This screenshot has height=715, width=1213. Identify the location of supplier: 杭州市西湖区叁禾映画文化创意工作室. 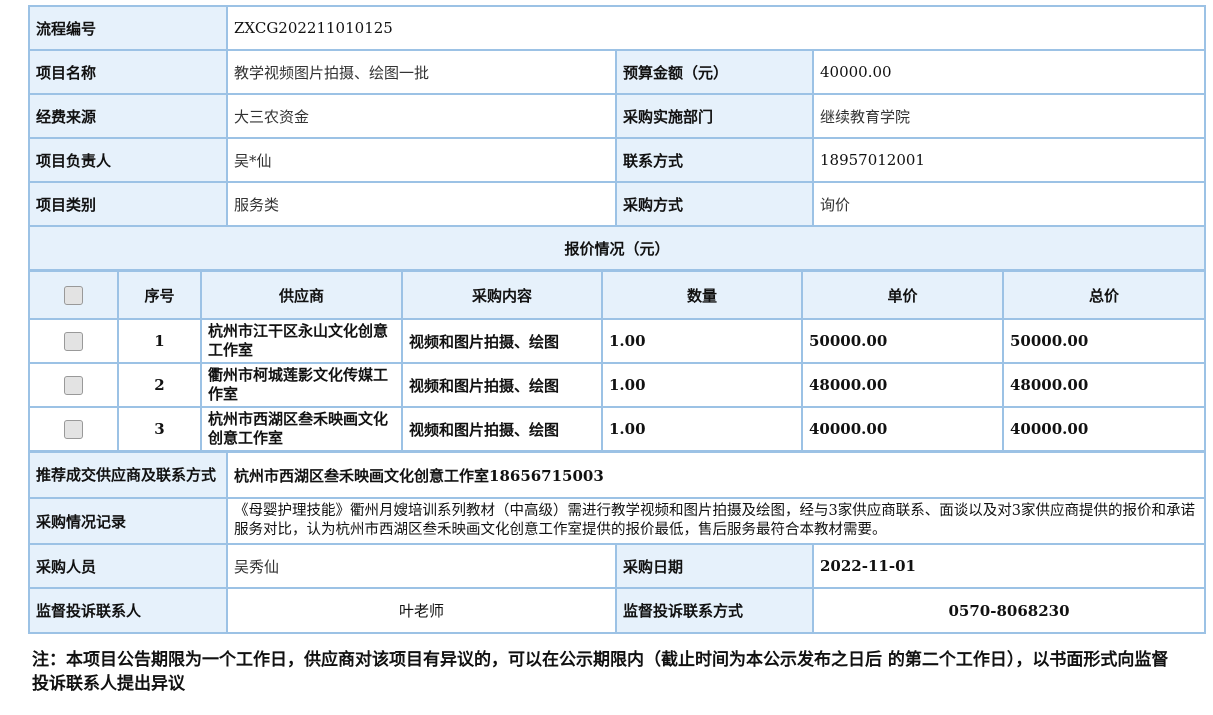
(301, 429).